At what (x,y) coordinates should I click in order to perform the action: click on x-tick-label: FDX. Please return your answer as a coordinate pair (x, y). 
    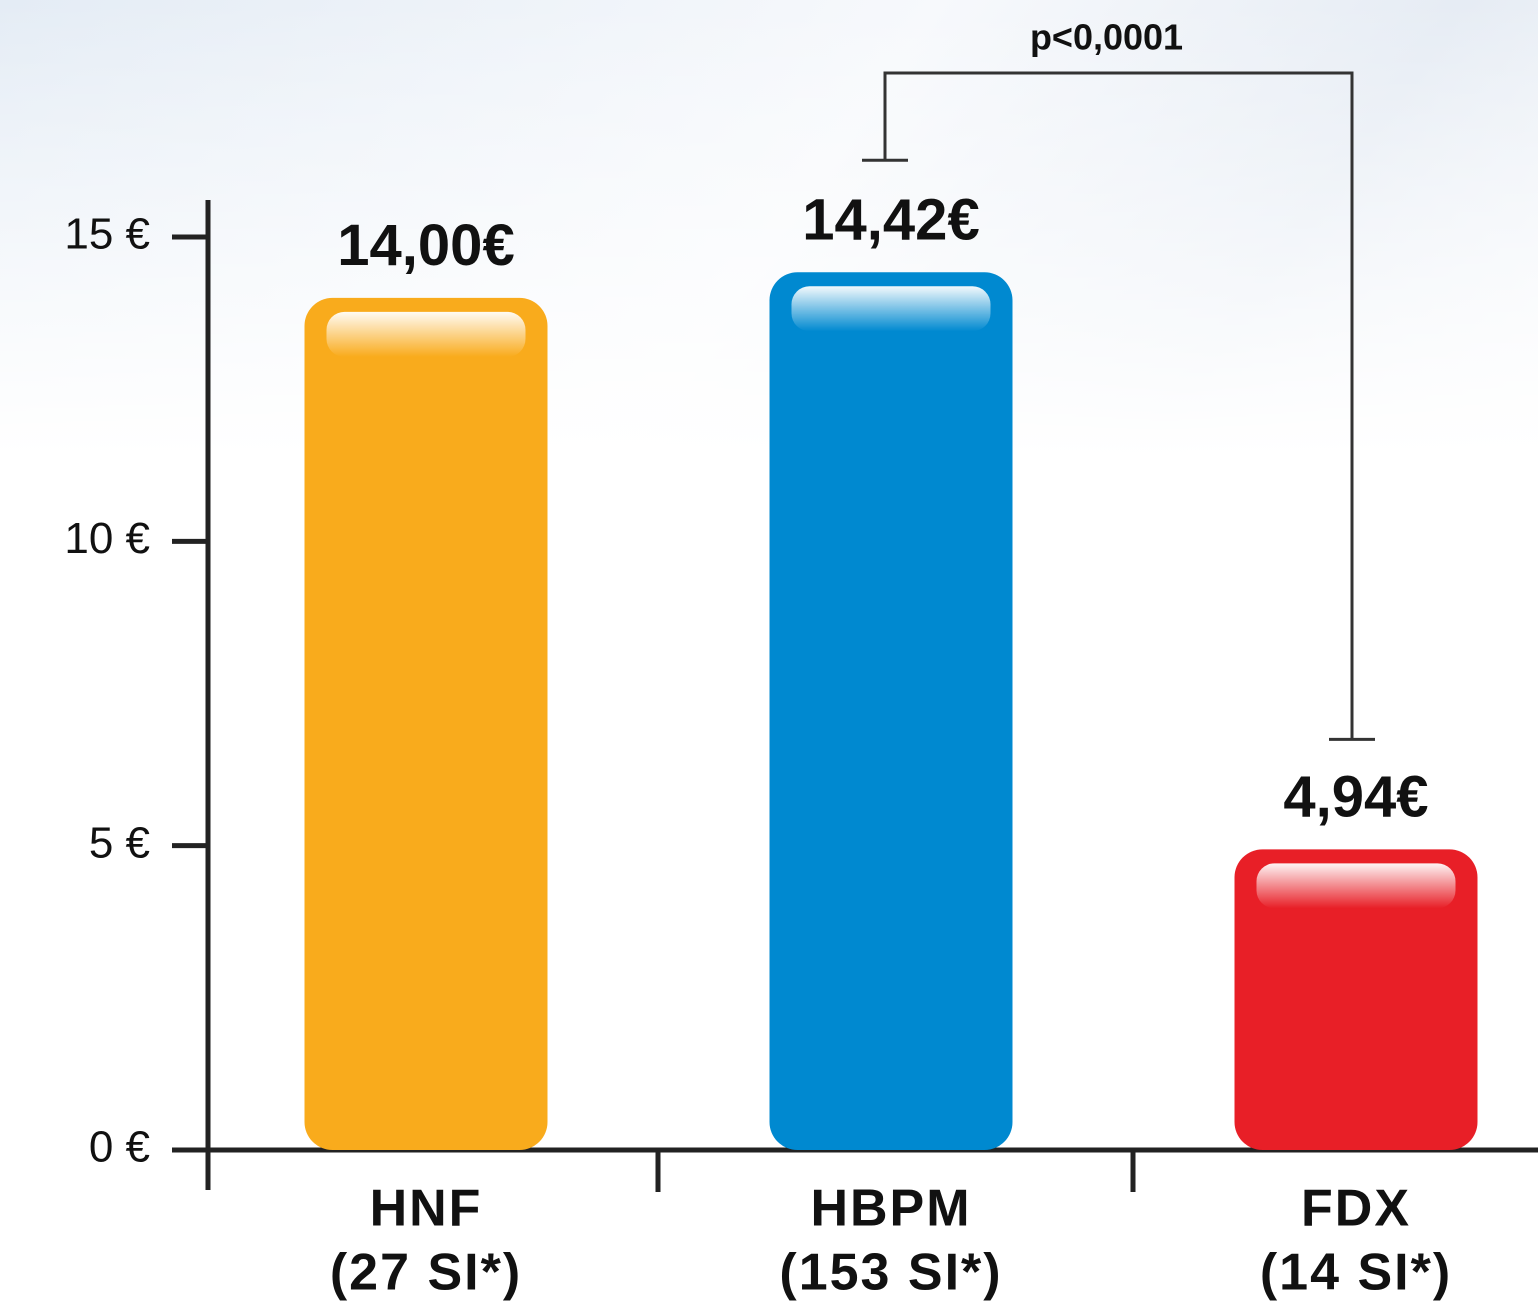
    Looking at the image, I should click on (1356, 1209).